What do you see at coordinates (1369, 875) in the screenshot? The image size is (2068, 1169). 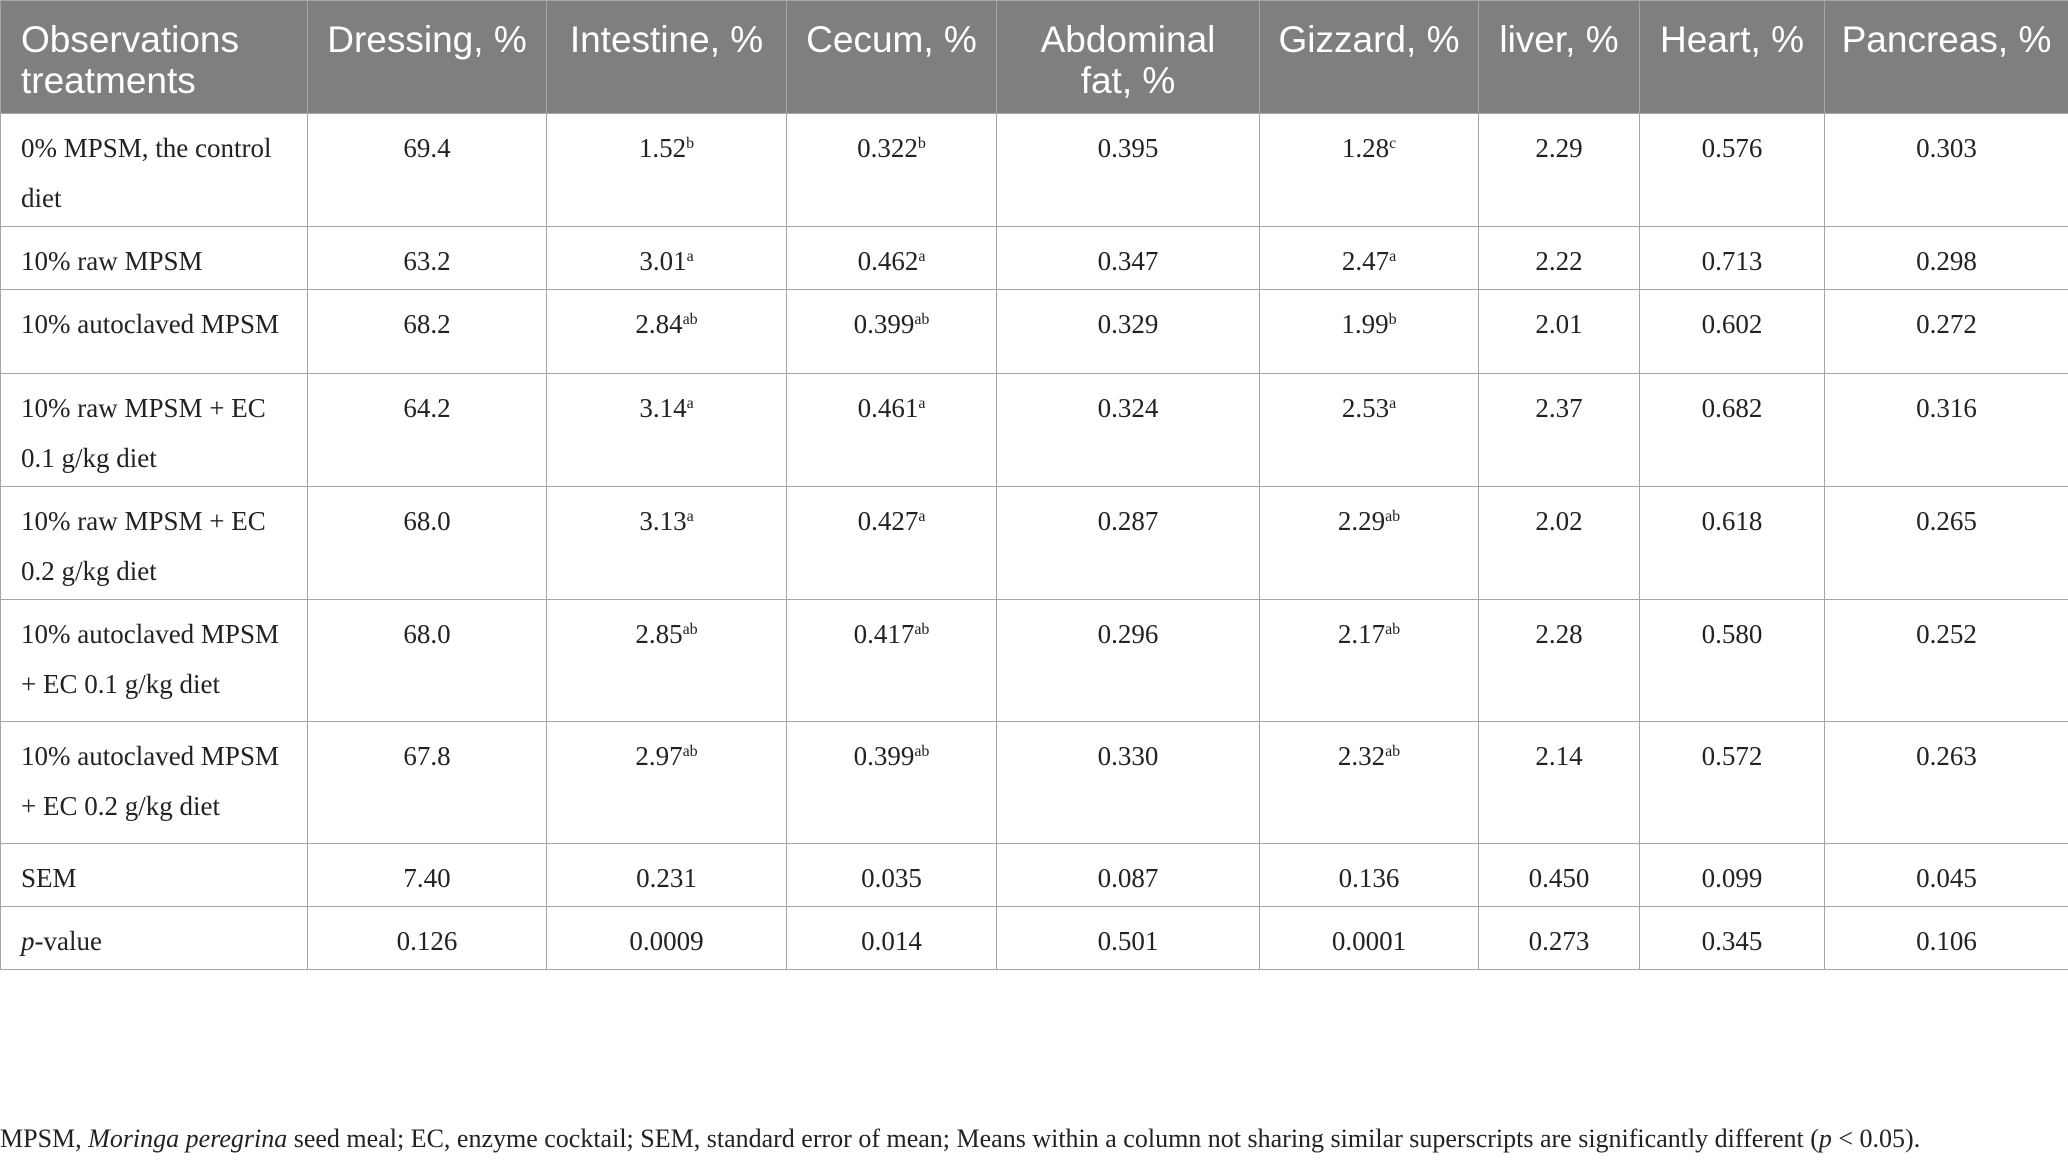 I see `table-cell: 0.136` at bounding box center [1369, 875].